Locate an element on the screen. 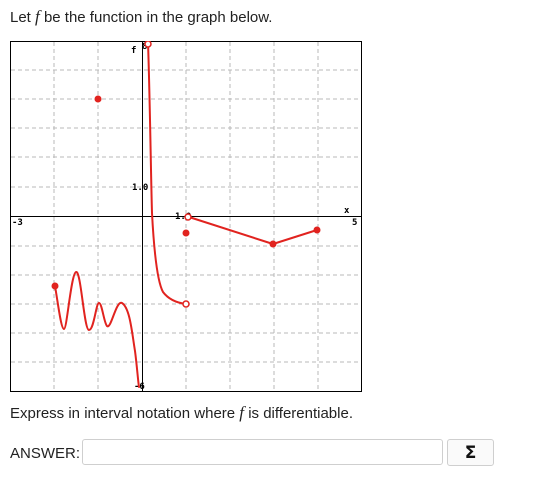 The height and width of the screenshot is (477, 559). ymax-label: 8 is located at coordinates (144, 47).